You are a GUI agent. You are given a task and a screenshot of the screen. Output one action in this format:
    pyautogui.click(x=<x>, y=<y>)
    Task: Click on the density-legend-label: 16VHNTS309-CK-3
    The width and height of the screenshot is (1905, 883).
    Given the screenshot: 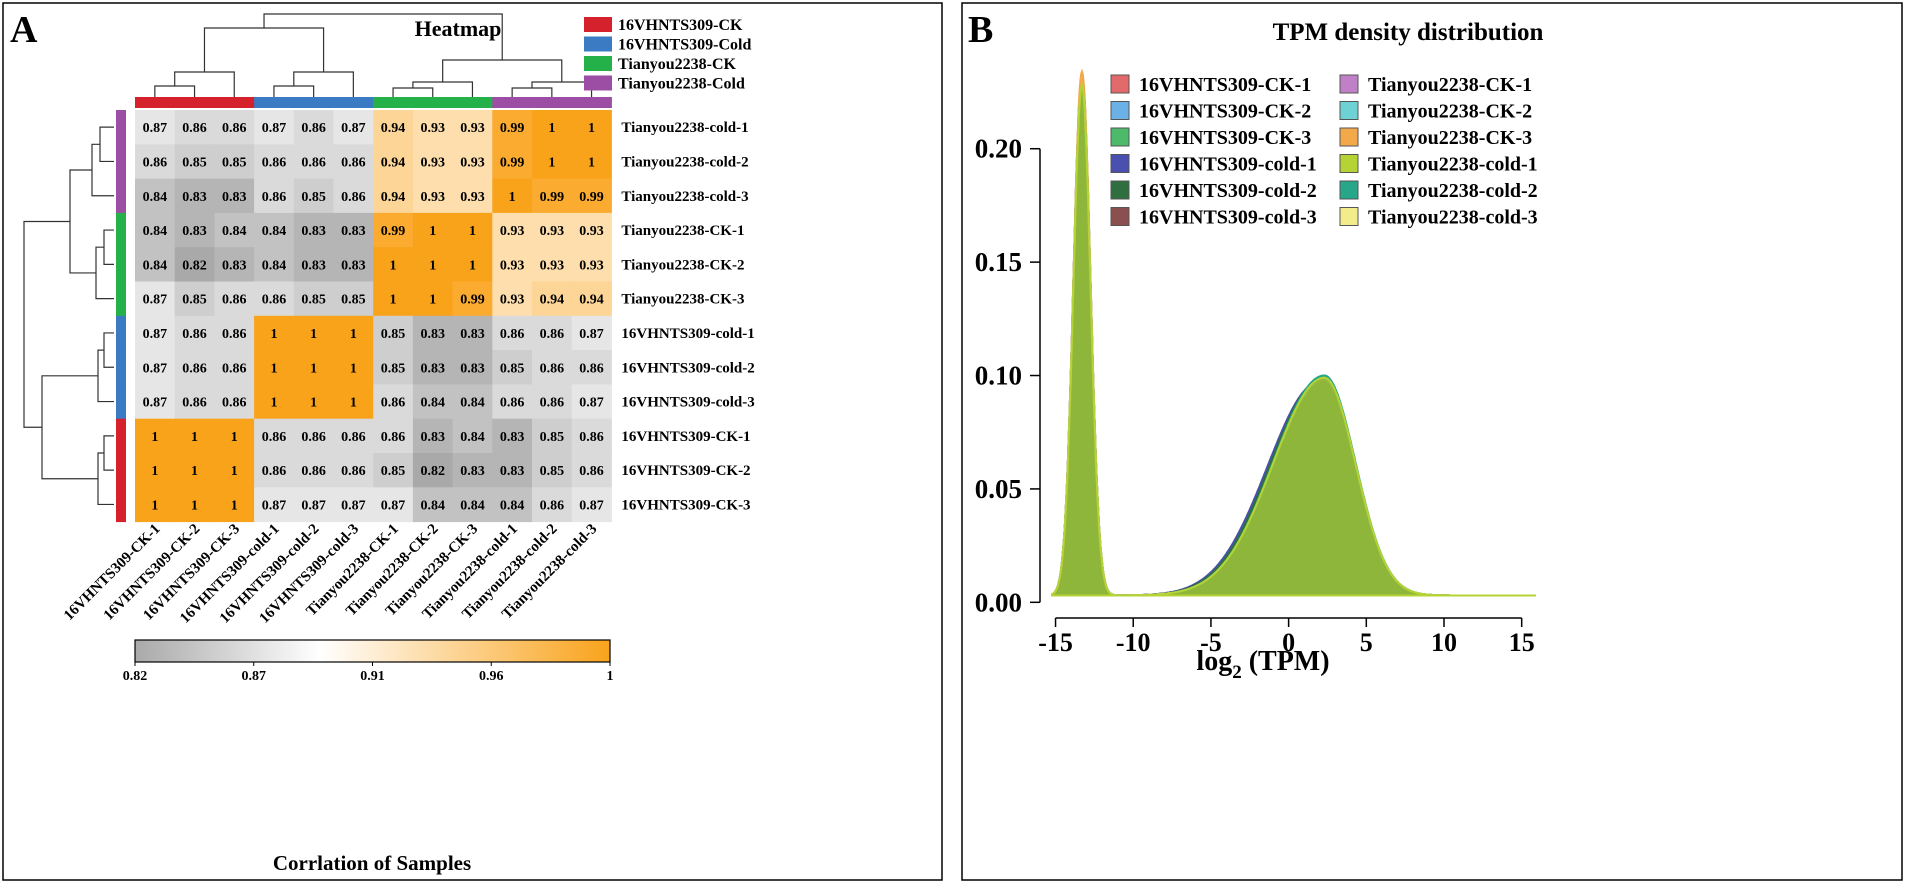 What is the action you would take?
    pyautogui.click(x=1225, y=138)
    